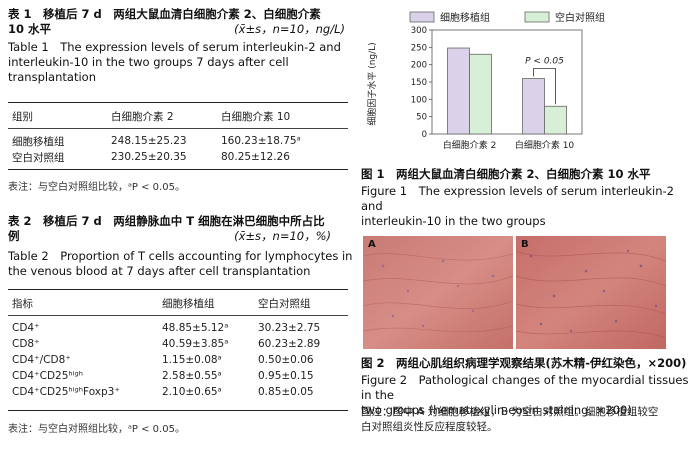 This screenshot has width=695, height=450. Describe the element at coordinates (537, 17) in the screenshot. I see `legend-swatch-control` at that location.